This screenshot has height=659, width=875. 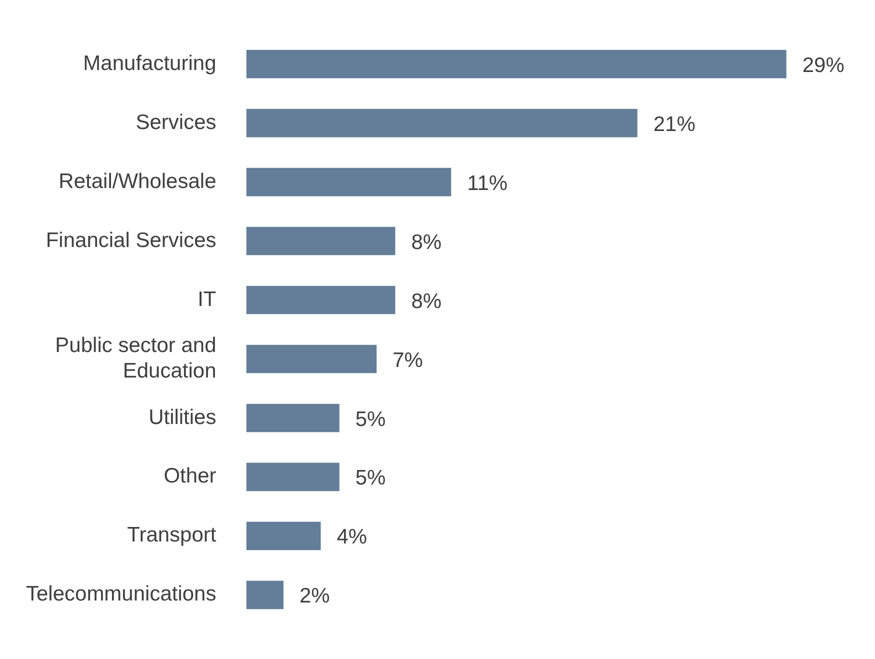 I want to click on data-label: 7%, so click(x=407, y=360).